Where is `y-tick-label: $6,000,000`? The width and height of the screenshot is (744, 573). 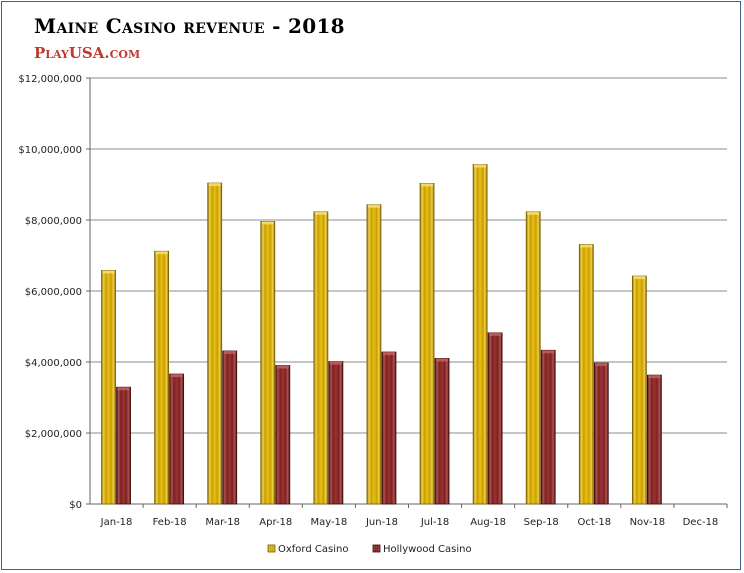
y-tick-label: $6,000,000 is located at coordinates (53, 292).